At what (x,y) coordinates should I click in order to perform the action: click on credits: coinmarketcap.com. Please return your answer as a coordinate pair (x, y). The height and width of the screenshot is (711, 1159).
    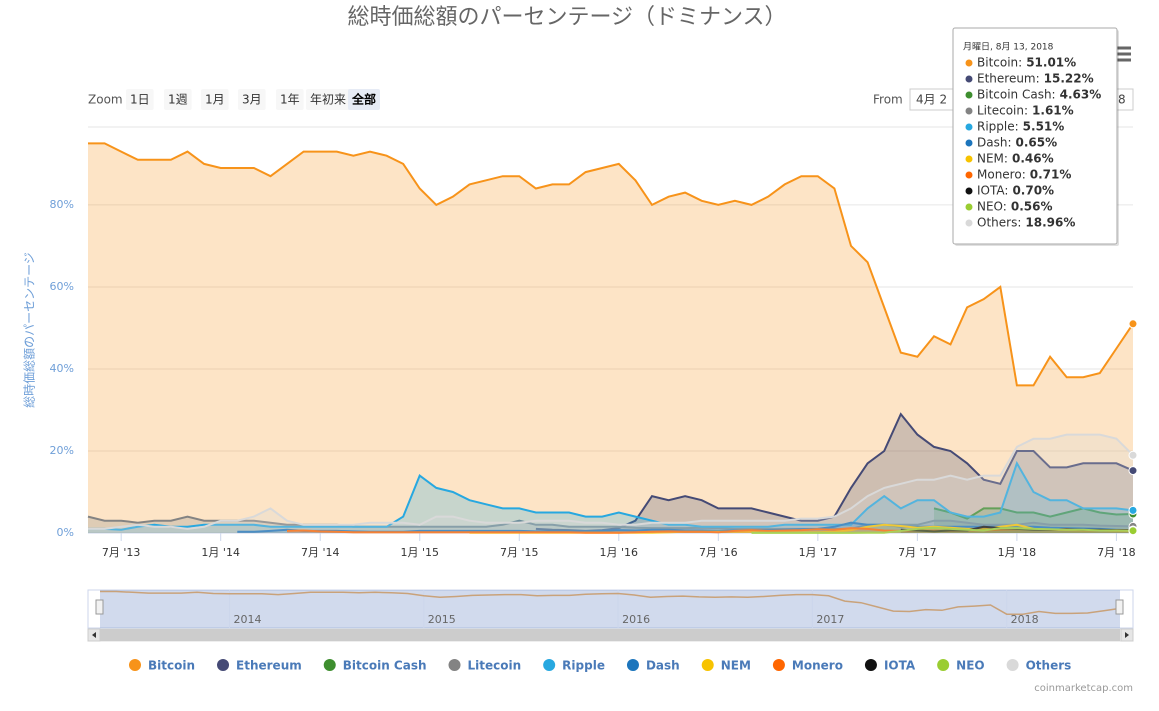
    Looking at the image, I should click on (1083, 688).